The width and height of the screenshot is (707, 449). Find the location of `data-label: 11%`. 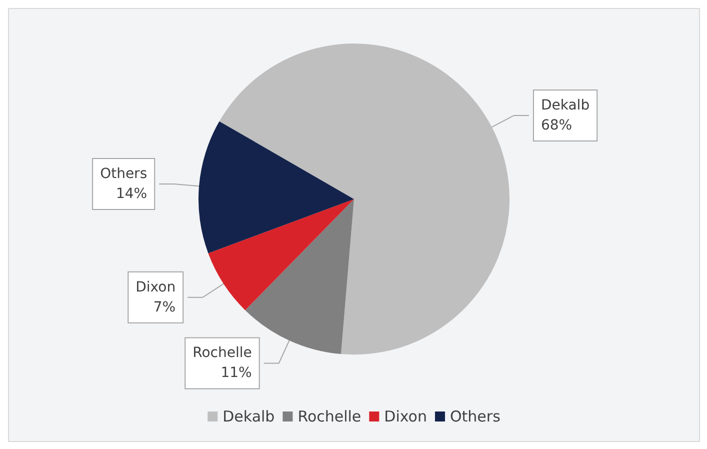

data-label: 11% is located at coordinates (236, 373).